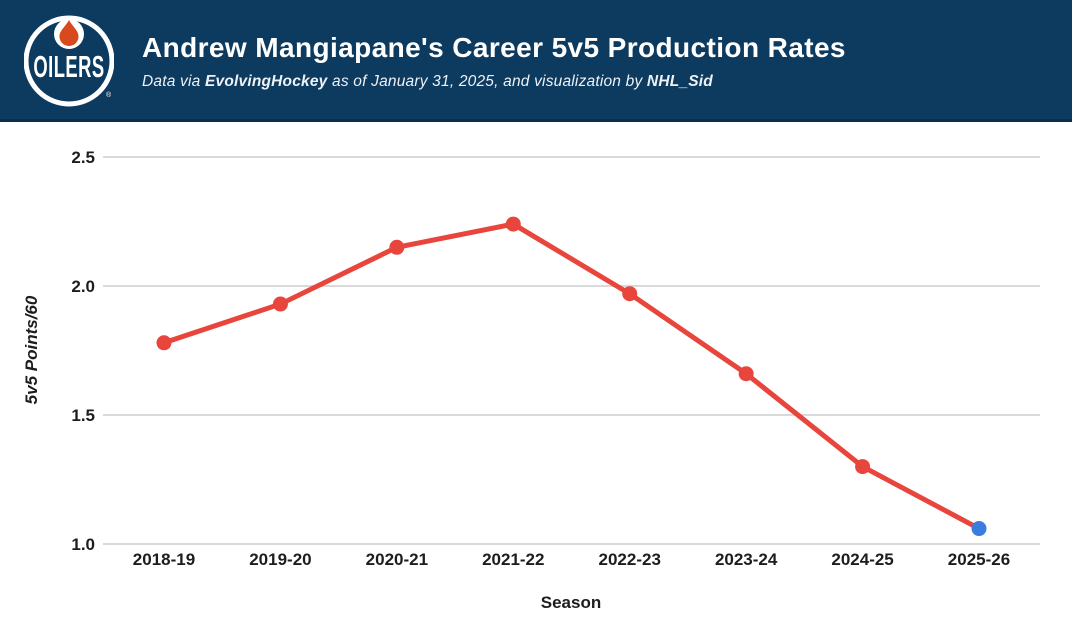 This screenshot has width=1072, height=628. Describe the element at coordinates (69, 32) in the screenshot. I see `oil-drop-icon` at that location.